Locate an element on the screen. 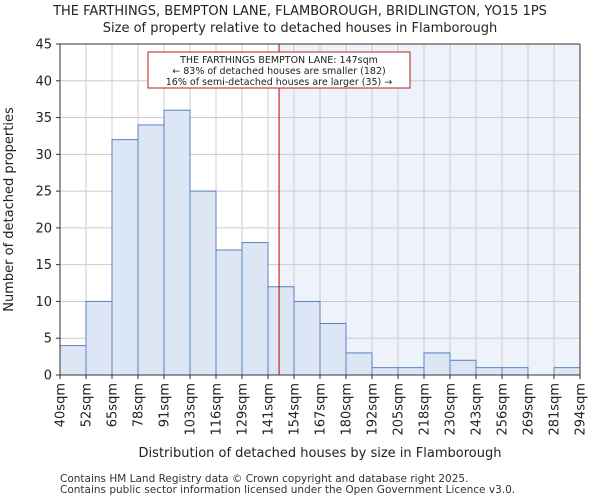 The image size is (600, 500). x-tick-label: 116sqm is located at coordinates (217, 409).